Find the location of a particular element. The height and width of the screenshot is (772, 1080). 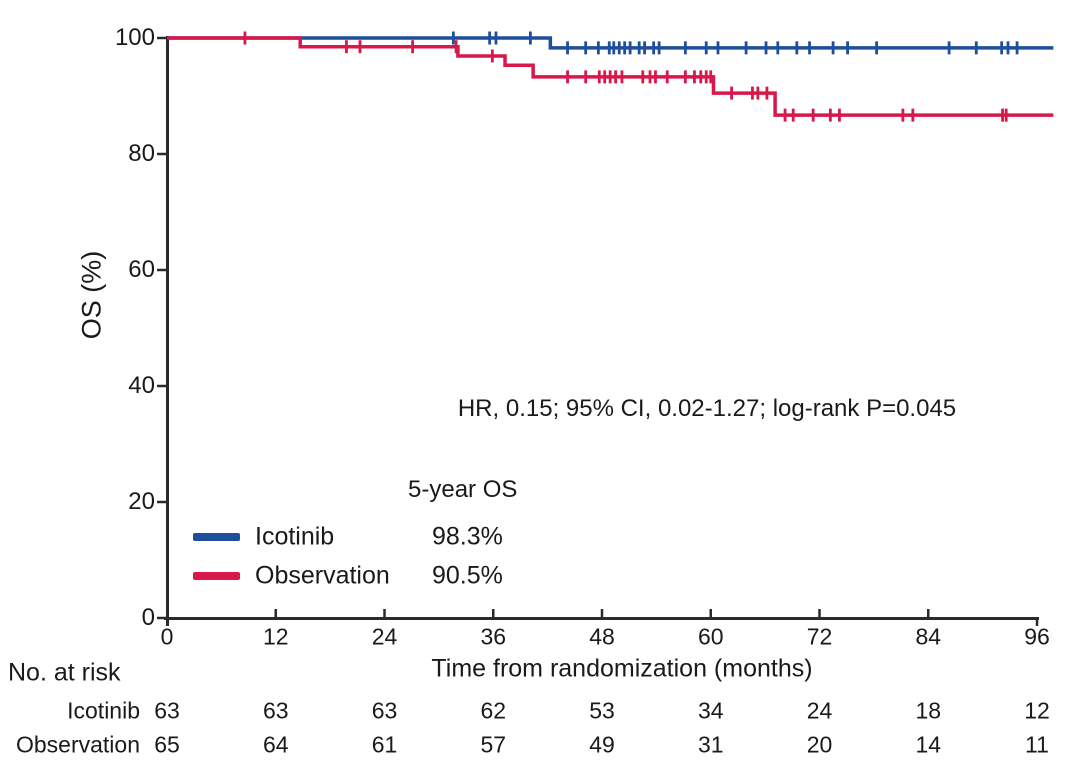

legend-label-observation: Observation is located at coordinates (322, 575).